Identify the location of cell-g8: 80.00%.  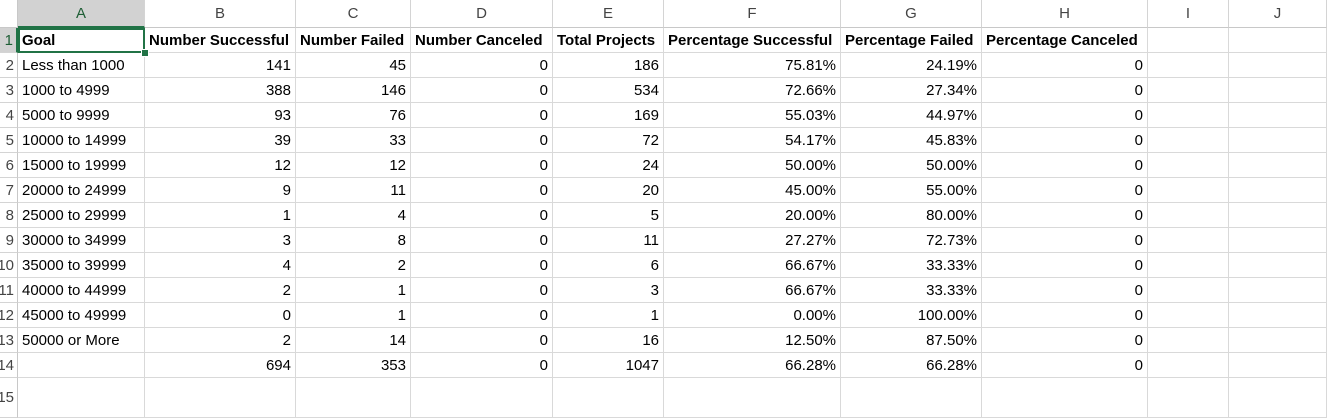
(911, 215).